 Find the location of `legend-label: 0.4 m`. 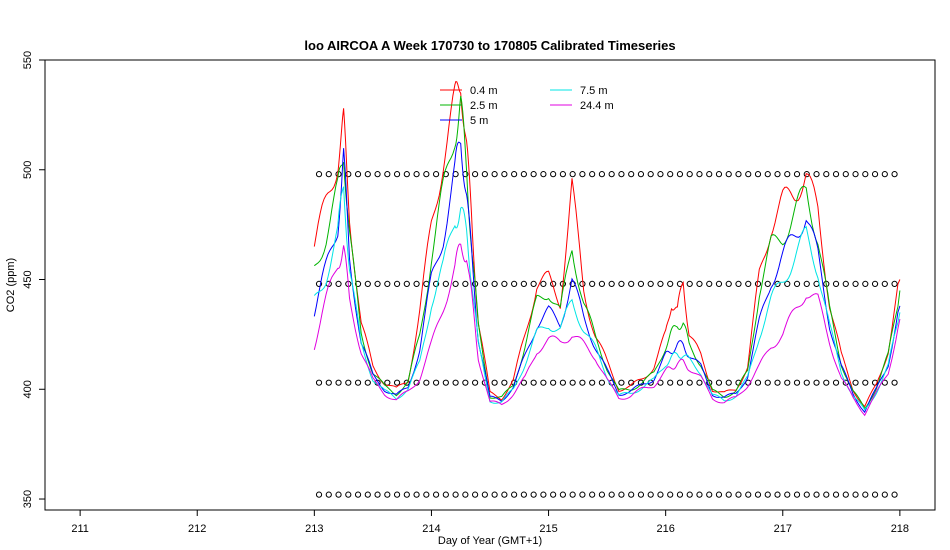

legend-label: 0.4 m is located at coordinates (484, 91).